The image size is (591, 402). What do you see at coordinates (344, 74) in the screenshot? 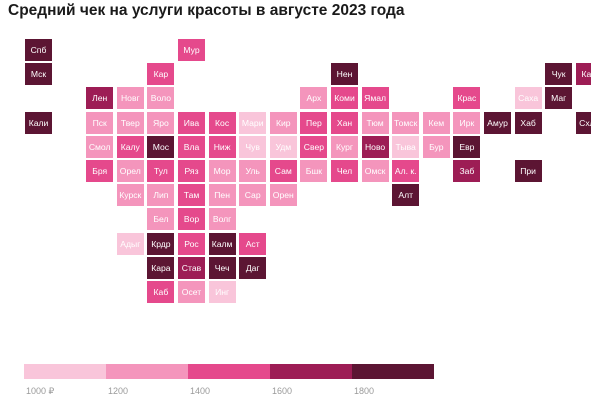
I see `region-tile: Нен` at bounding box center [344, 74].